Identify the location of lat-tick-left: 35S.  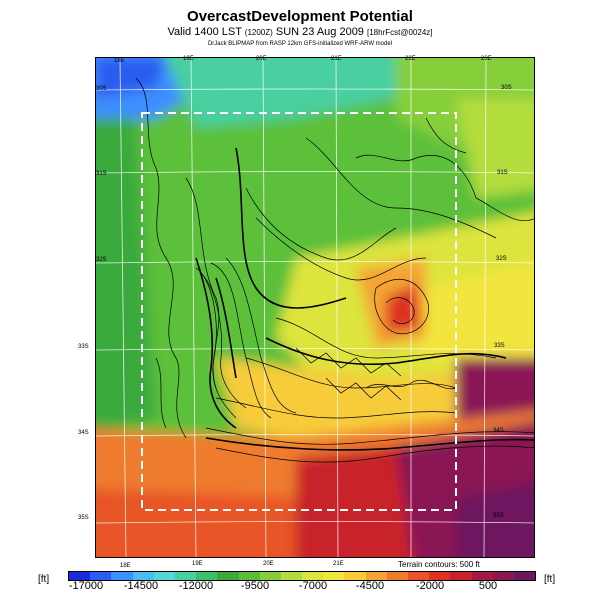
(83, 518).